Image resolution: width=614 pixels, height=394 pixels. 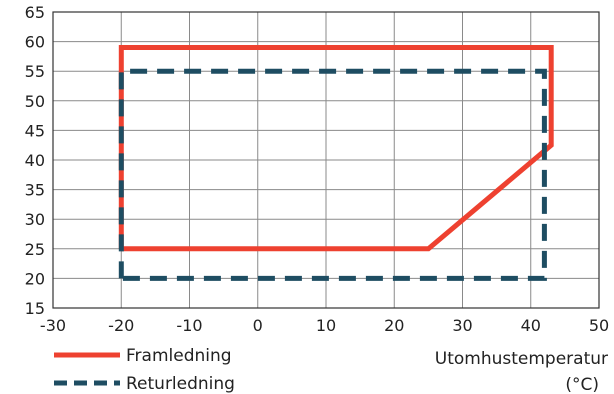 I want to click on y-tick-label: 25, so click(x=35, y=249).